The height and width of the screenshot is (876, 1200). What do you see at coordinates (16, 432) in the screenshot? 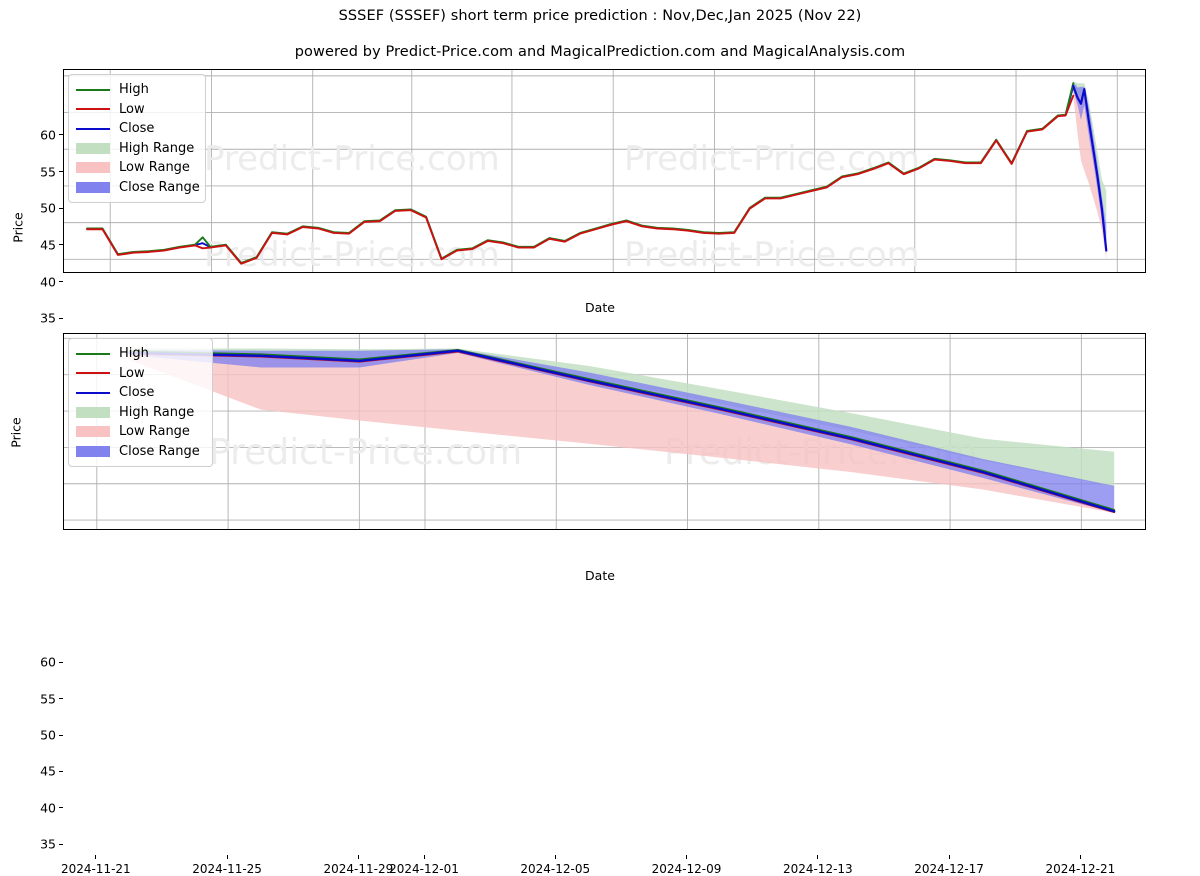
I see `forecast-y-axis-label: Price` at bounding box center [16, 432].